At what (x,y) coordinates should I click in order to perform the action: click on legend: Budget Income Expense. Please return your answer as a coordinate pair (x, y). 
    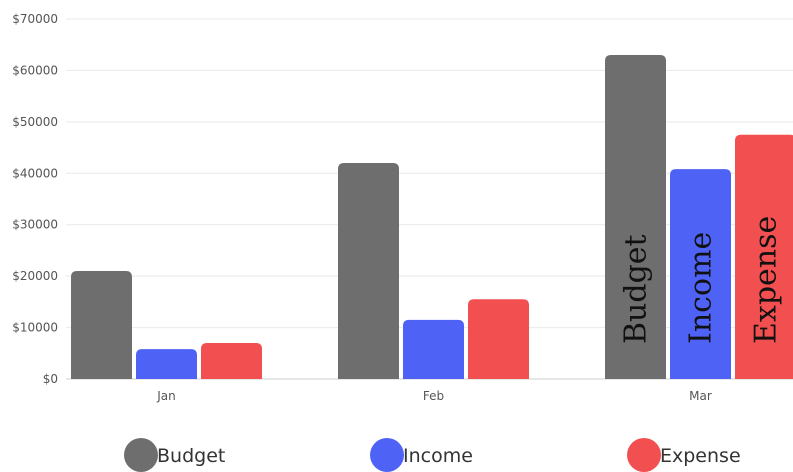
    Looking at the image, I should click on (432, 455).